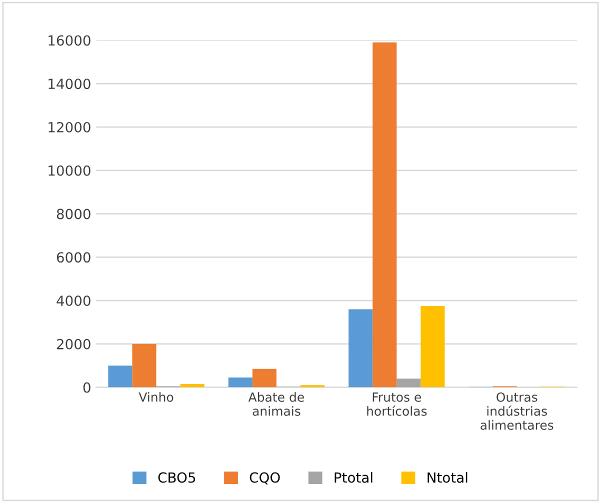 The image size is (601, 503). Describe the element at coordinates (73, 257) in the screenshot. I see `y-tick-label: 6000` at that location.